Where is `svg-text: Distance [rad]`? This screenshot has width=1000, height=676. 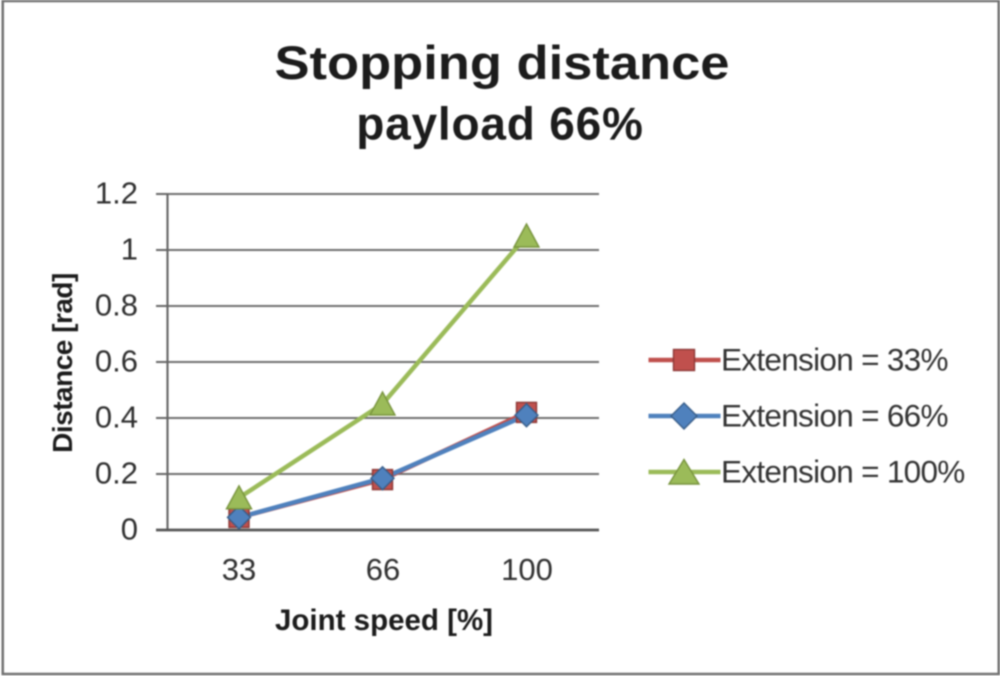 svg-text: Distance [rad] is located at coordinates (62, 363).